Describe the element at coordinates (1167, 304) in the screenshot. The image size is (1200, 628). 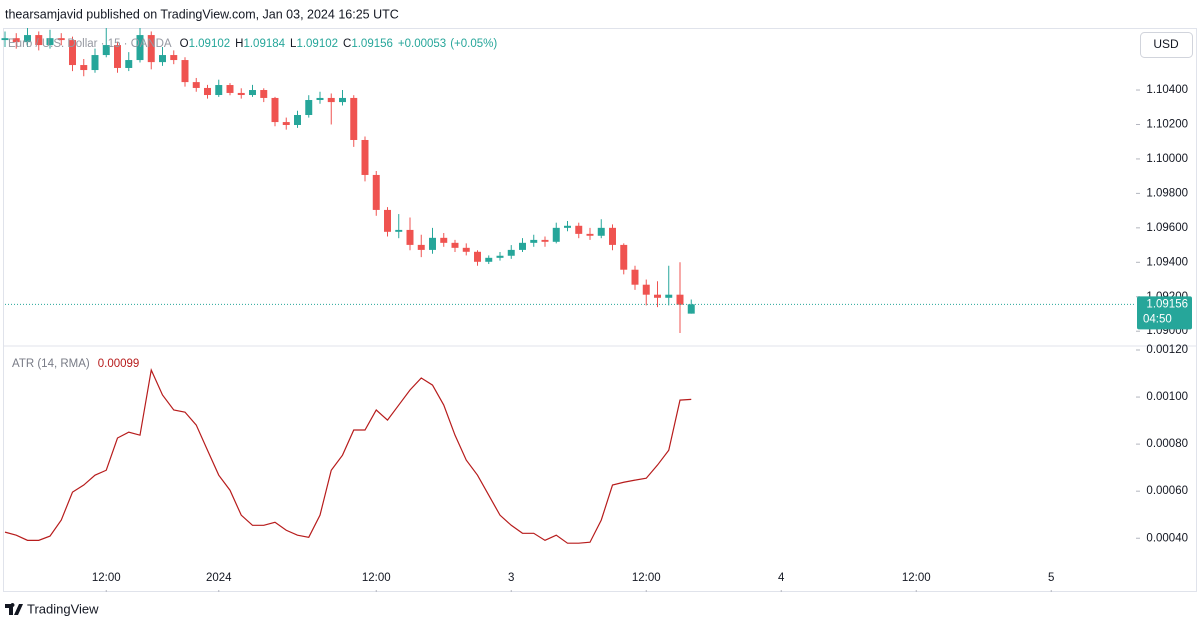
I see `last-price-label: 1.09156` at that location.